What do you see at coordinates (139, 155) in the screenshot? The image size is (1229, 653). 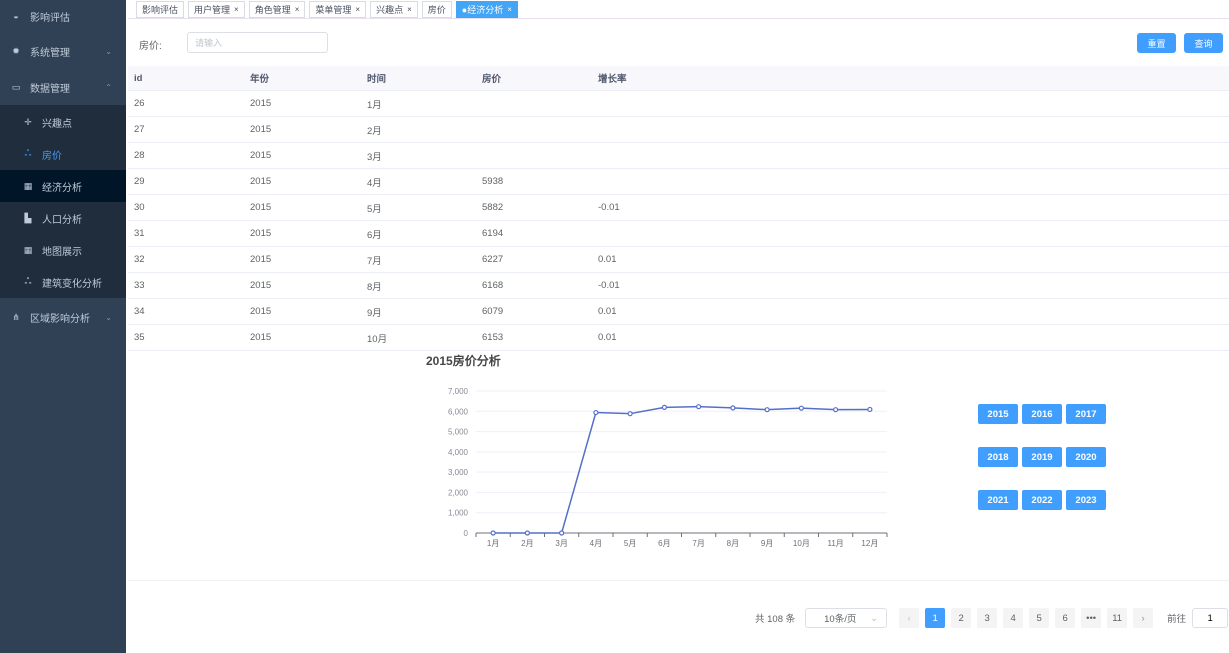 I see `table-cell: 28` at bounding box center [139, 155].